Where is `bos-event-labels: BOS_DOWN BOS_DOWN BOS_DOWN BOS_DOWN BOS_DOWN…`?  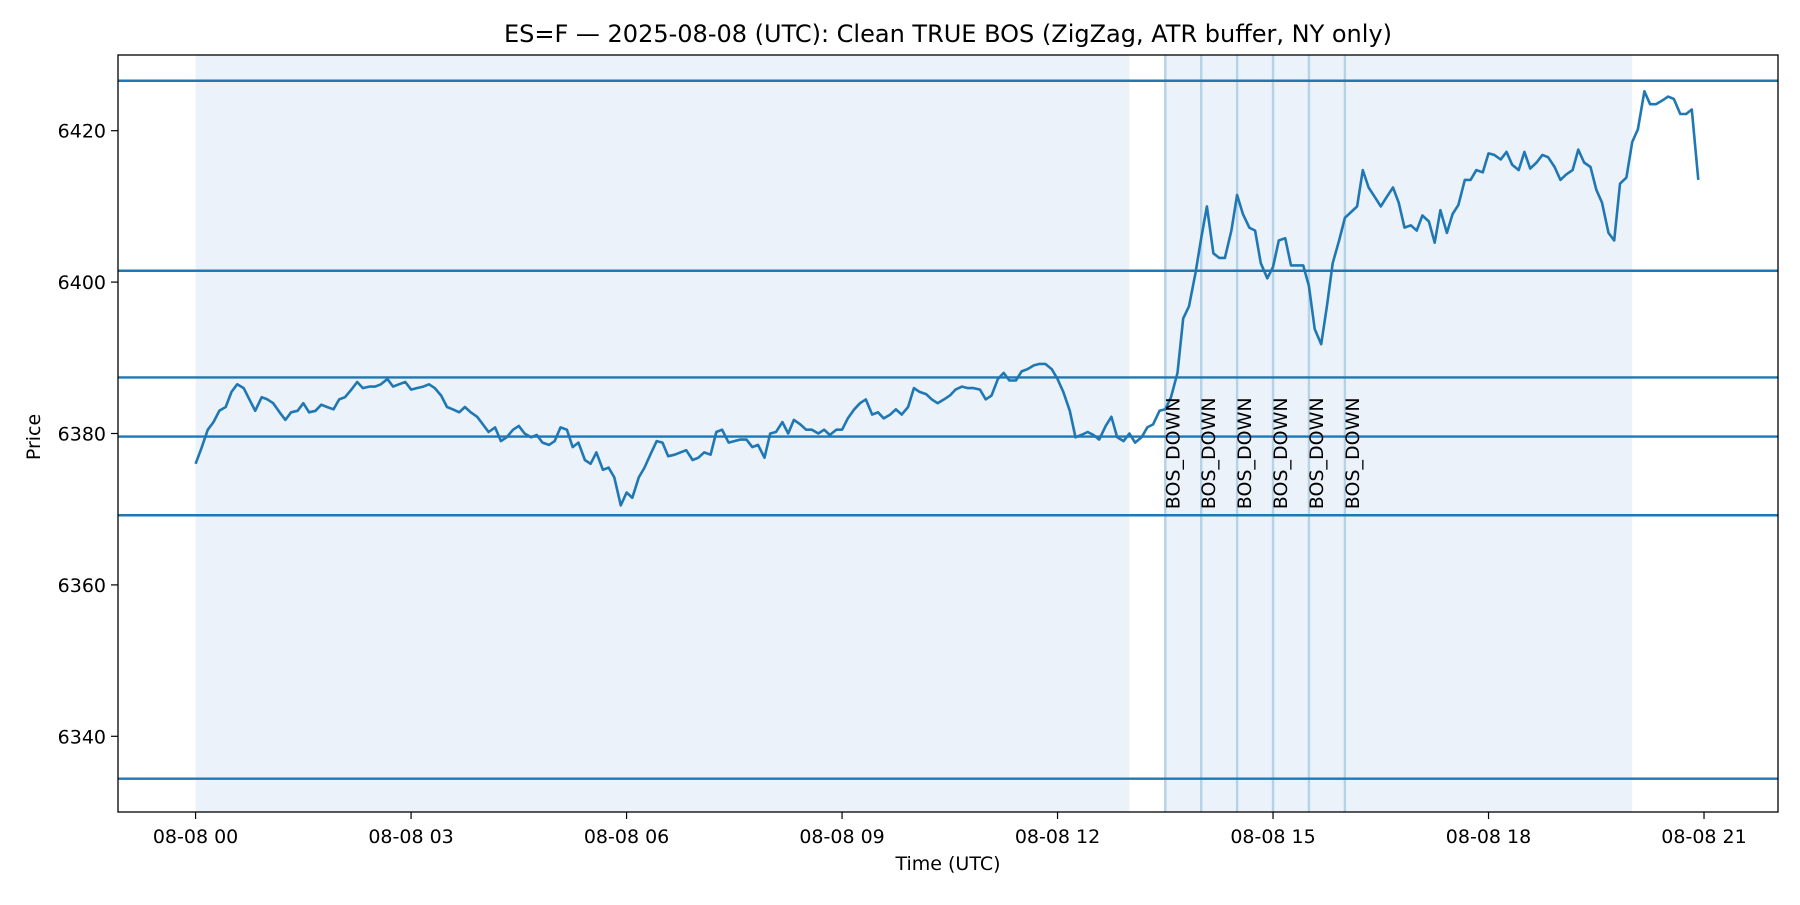 bos-event-labels: BOS_DOWN BOS_DOWN BOS_DOWN BOS_DOWN BOS_DOWN… is located at coordinates (1263, 453).